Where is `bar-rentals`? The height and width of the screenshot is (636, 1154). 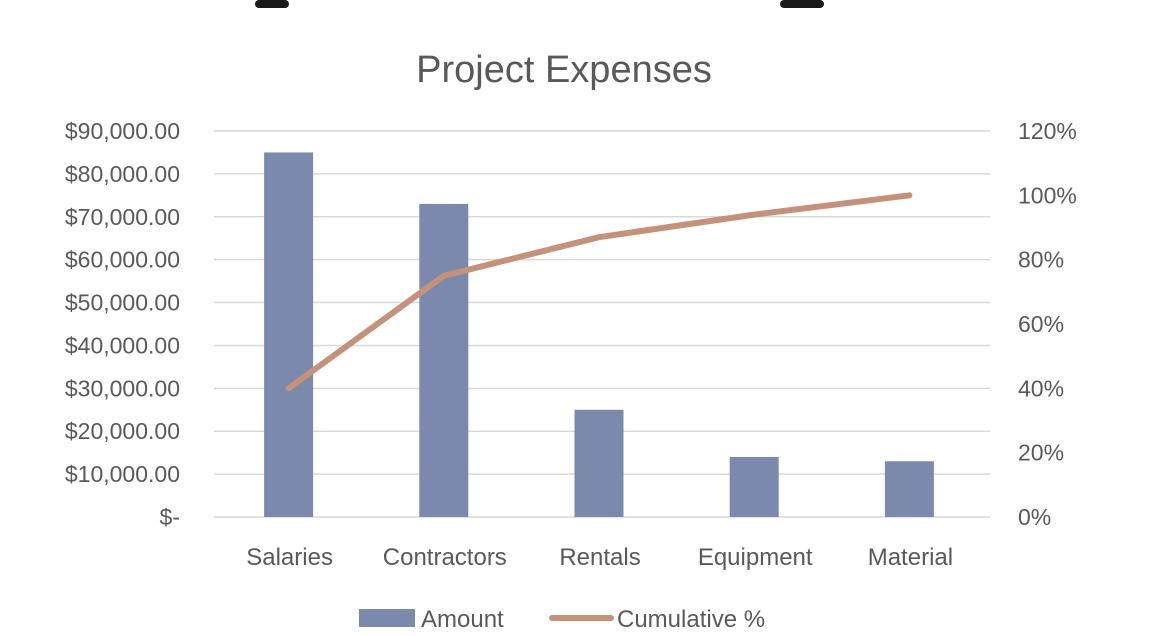 bar-rentals is located at coordinates (599, 463).